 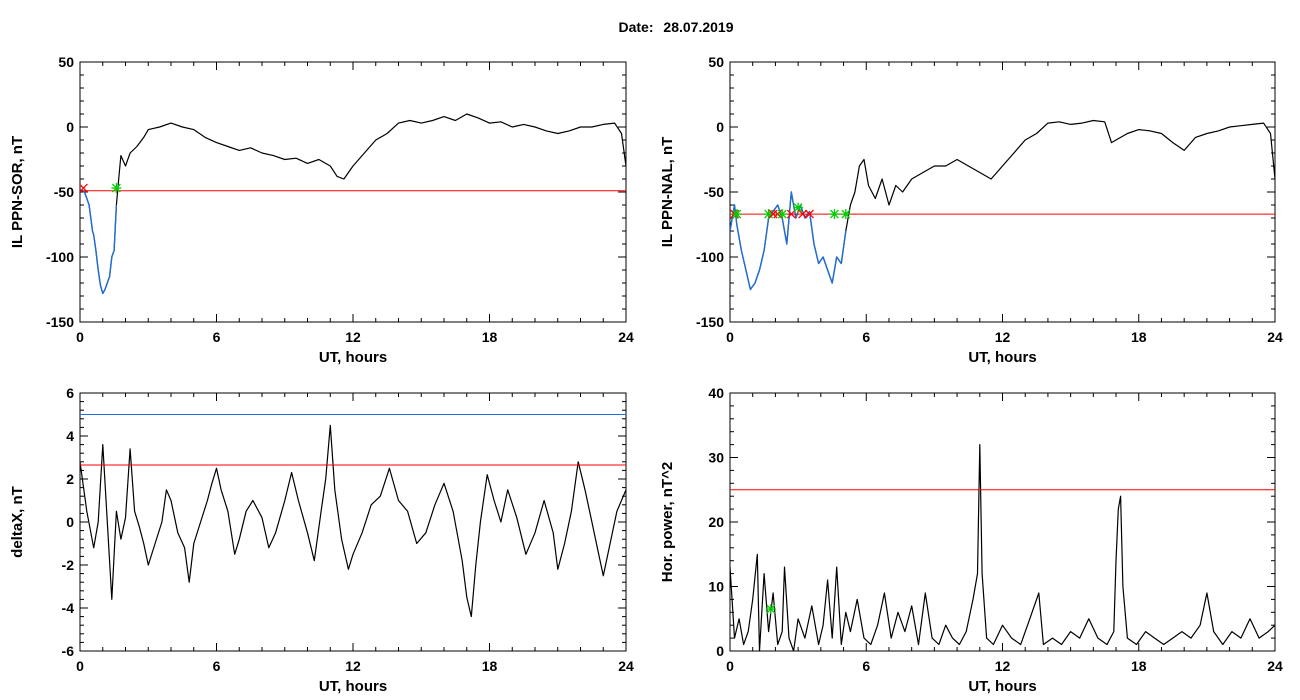 What do you see at coordinates (716, 393) in the screenshot?
I see `y-tick-label: 40` at bounding box center [716, 393].